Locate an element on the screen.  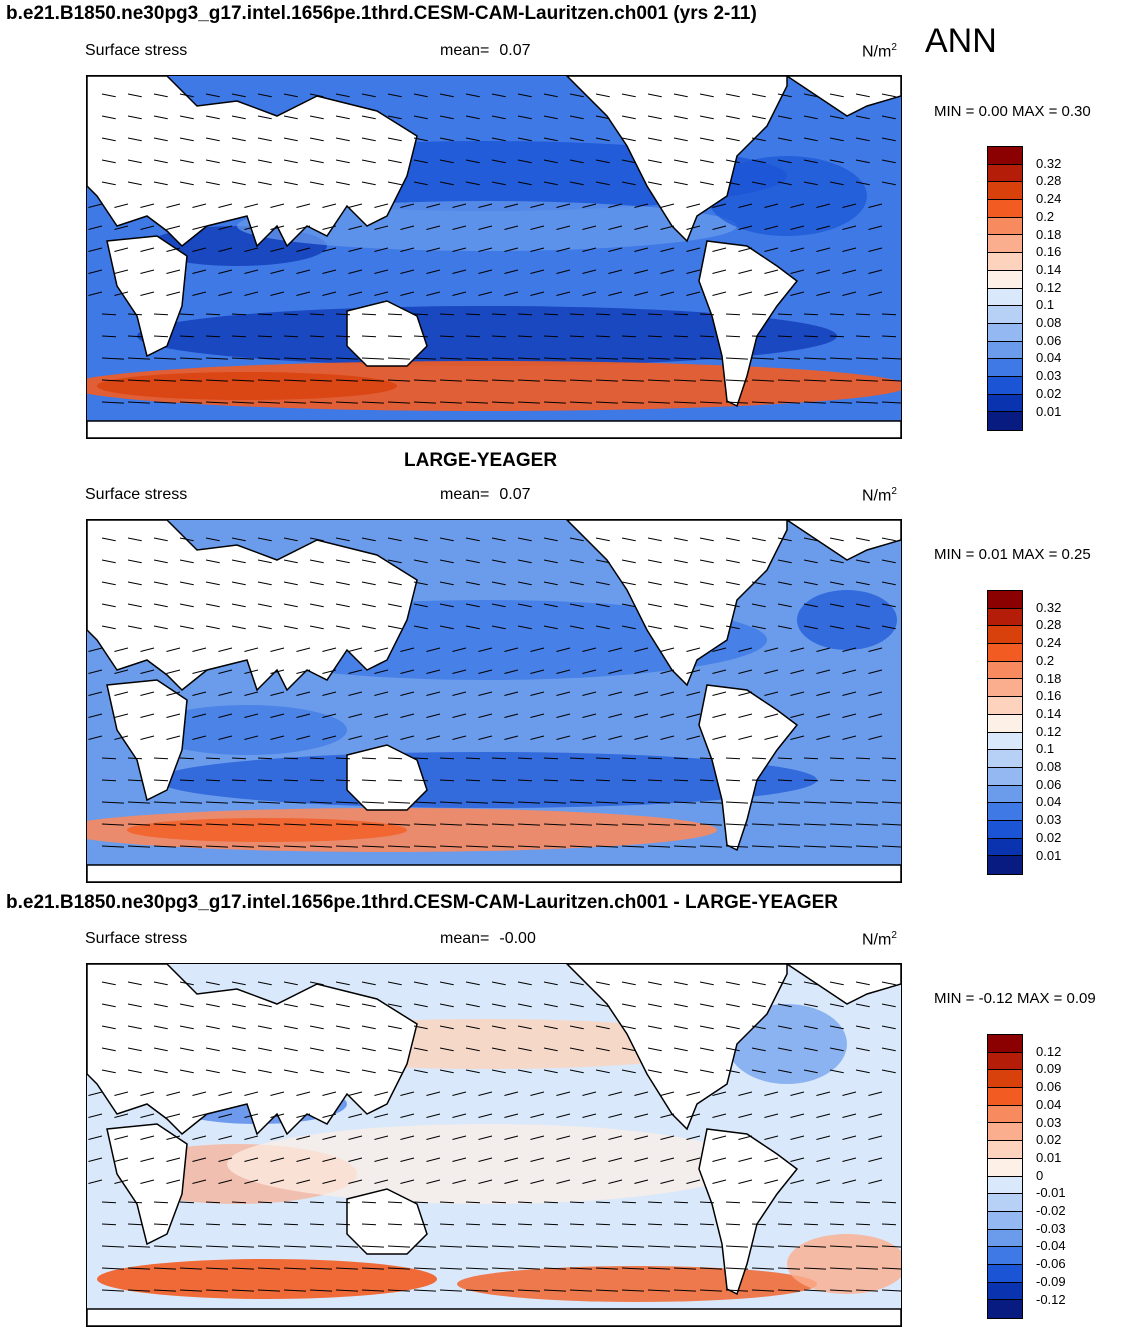
colorbar-label: 0.06 is located at coordinates (1049, 1087).